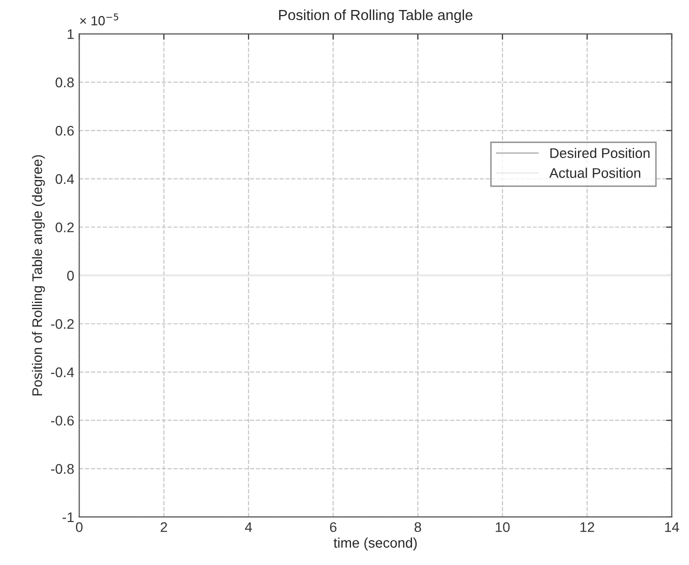 This screenshot has width=689, height=565. What do you see at coordinates (62, 469) in the screenshot?
I see `y-tick-label: -0.8` at bounding box center [62, 469].